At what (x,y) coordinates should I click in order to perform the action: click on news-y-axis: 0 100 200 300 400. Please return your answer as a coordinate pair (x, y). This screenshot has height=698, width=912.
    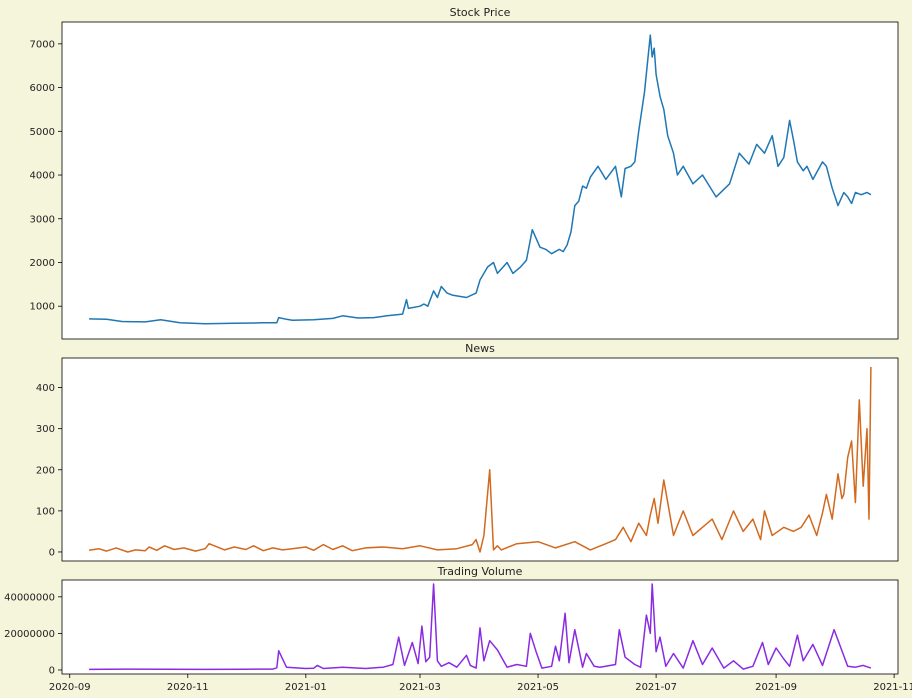
    Looking at the image, I should click on (49, 470).